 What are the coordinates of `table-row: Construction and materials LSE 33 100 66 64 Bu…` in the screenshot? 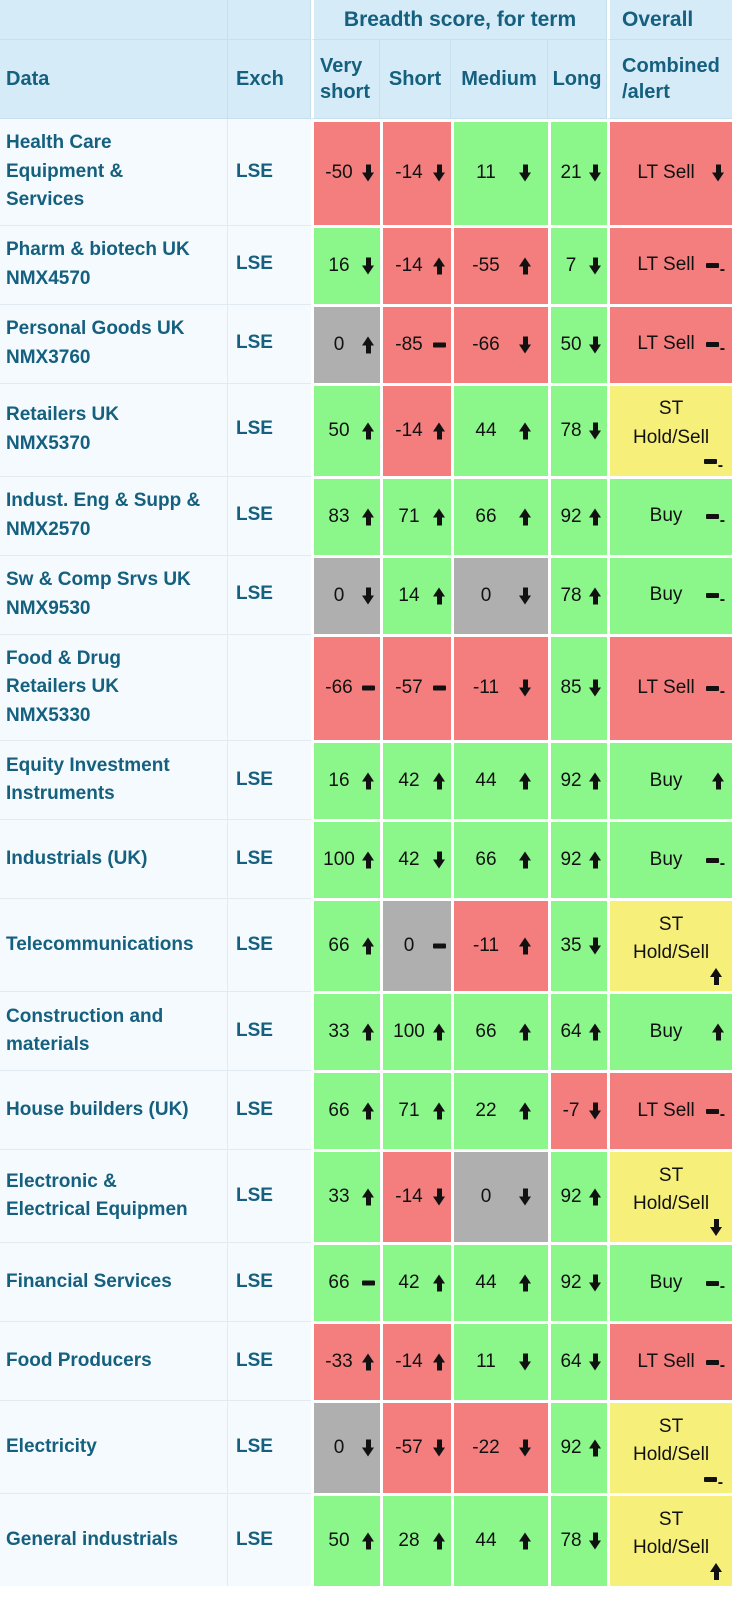 It's located at (366, 1030).